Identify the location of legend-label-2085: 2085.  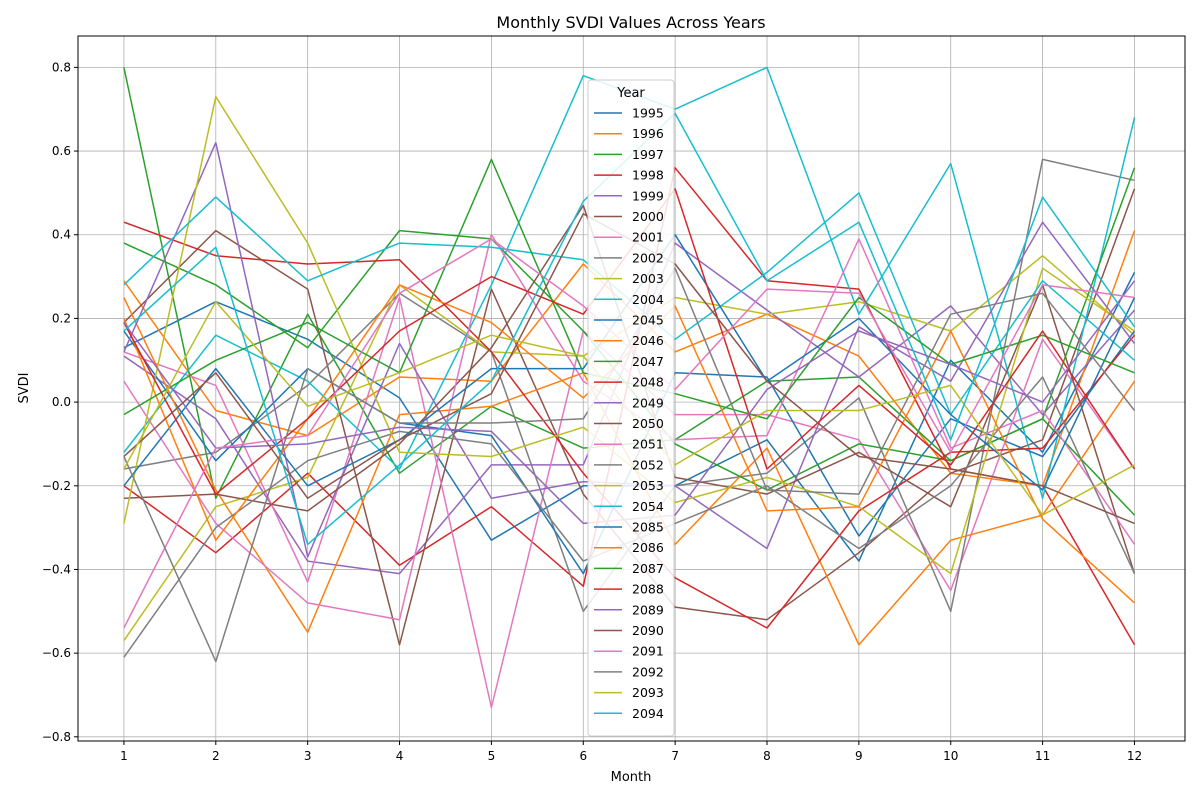
(648, 527).